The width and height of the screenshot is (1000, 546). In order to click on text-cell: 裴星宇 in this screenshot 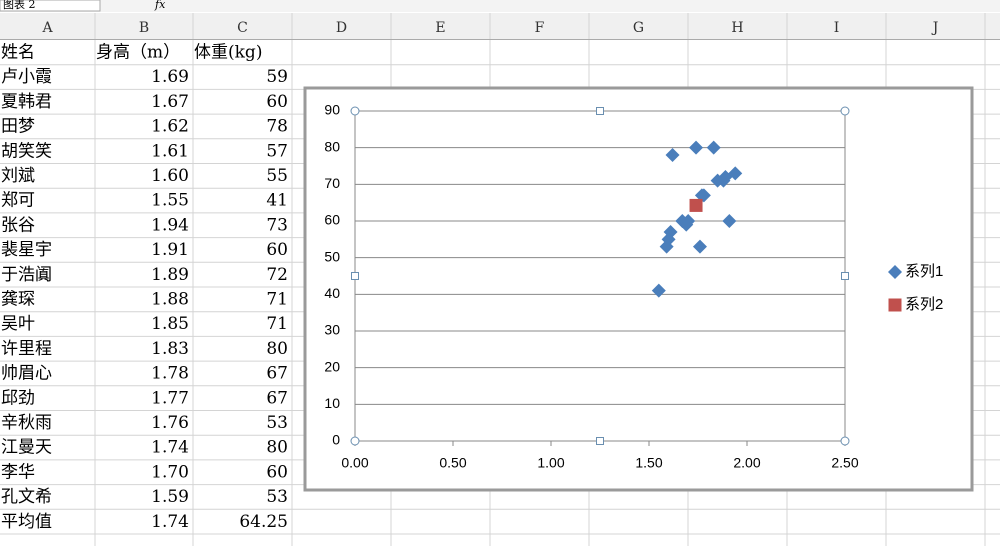, I will do `click(26, 250)`.